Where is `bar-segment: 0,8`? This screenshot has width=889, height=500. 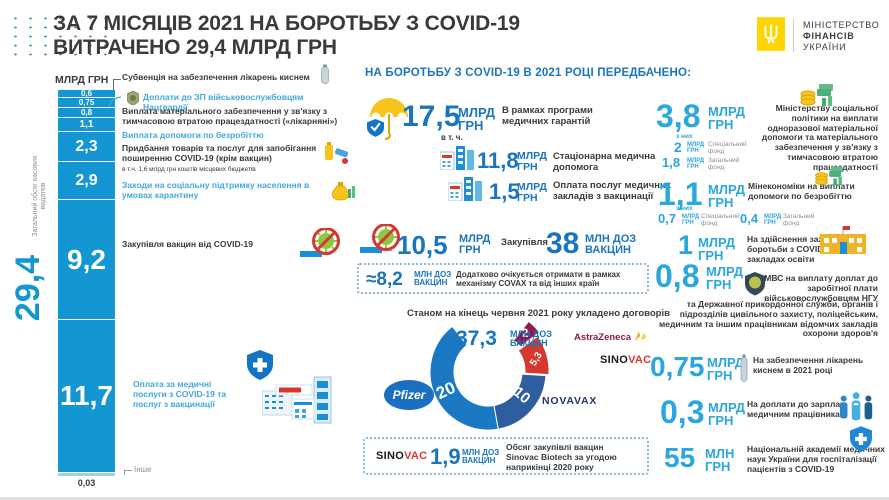
bar-segment: 0,8 is located at coordinates (86, 113).